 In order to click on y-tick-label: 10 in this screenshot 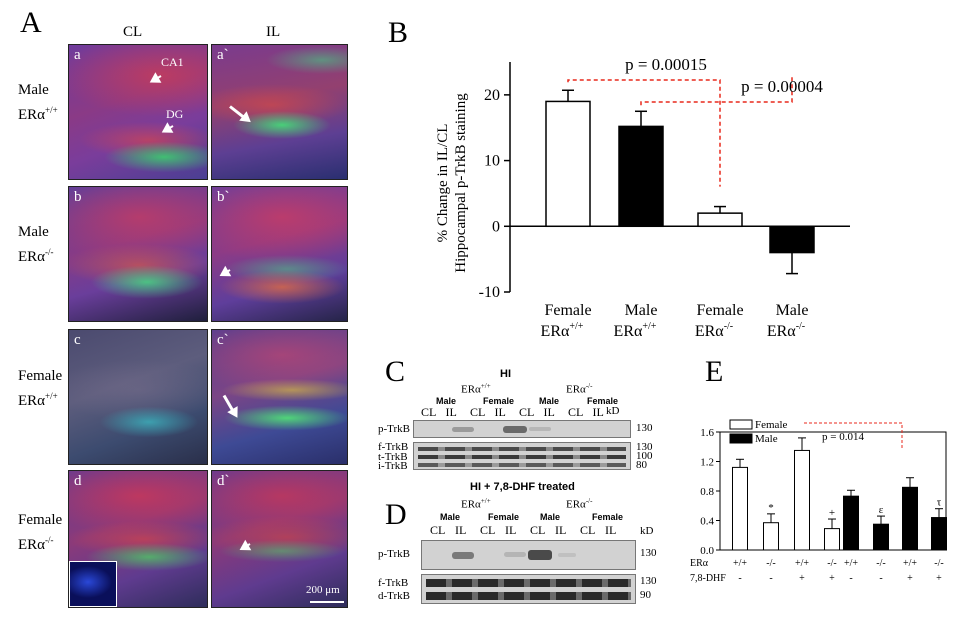, I will do `click(492, 161)`.